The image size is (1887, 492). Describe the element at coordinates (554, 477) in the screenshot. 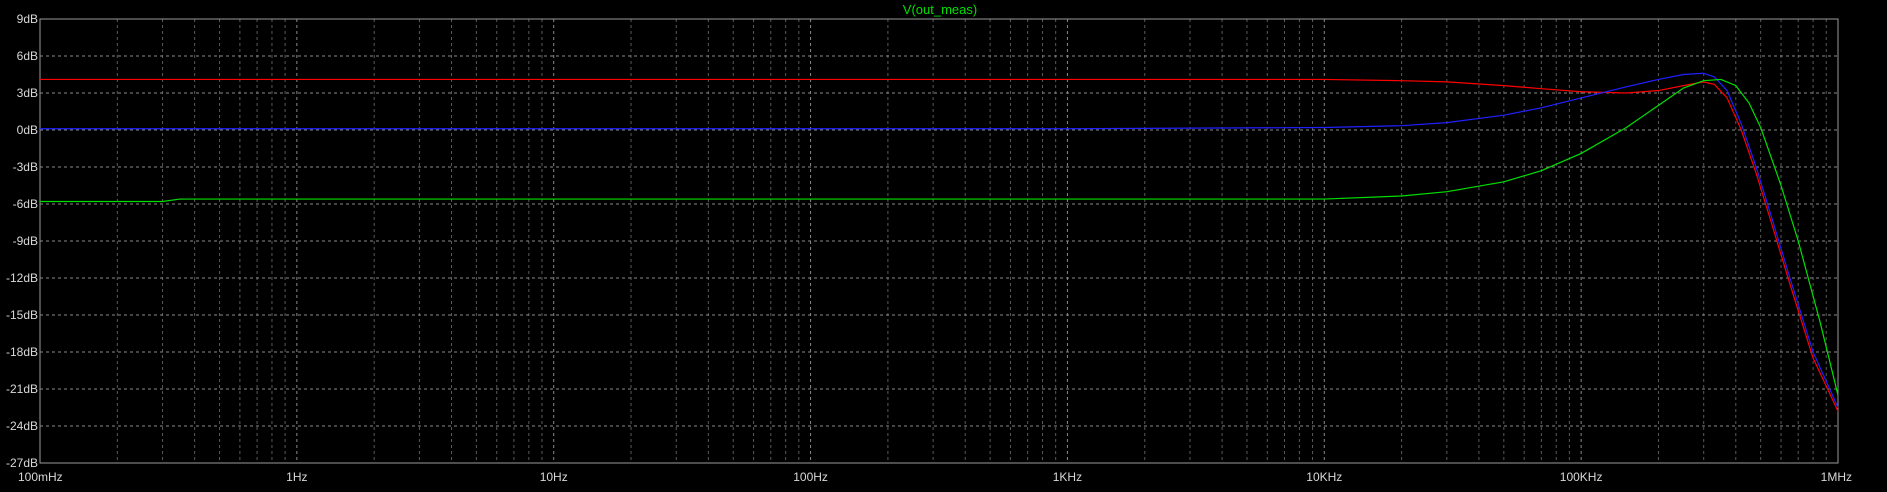

I see `x-tick-label: 10Hz` at that location.